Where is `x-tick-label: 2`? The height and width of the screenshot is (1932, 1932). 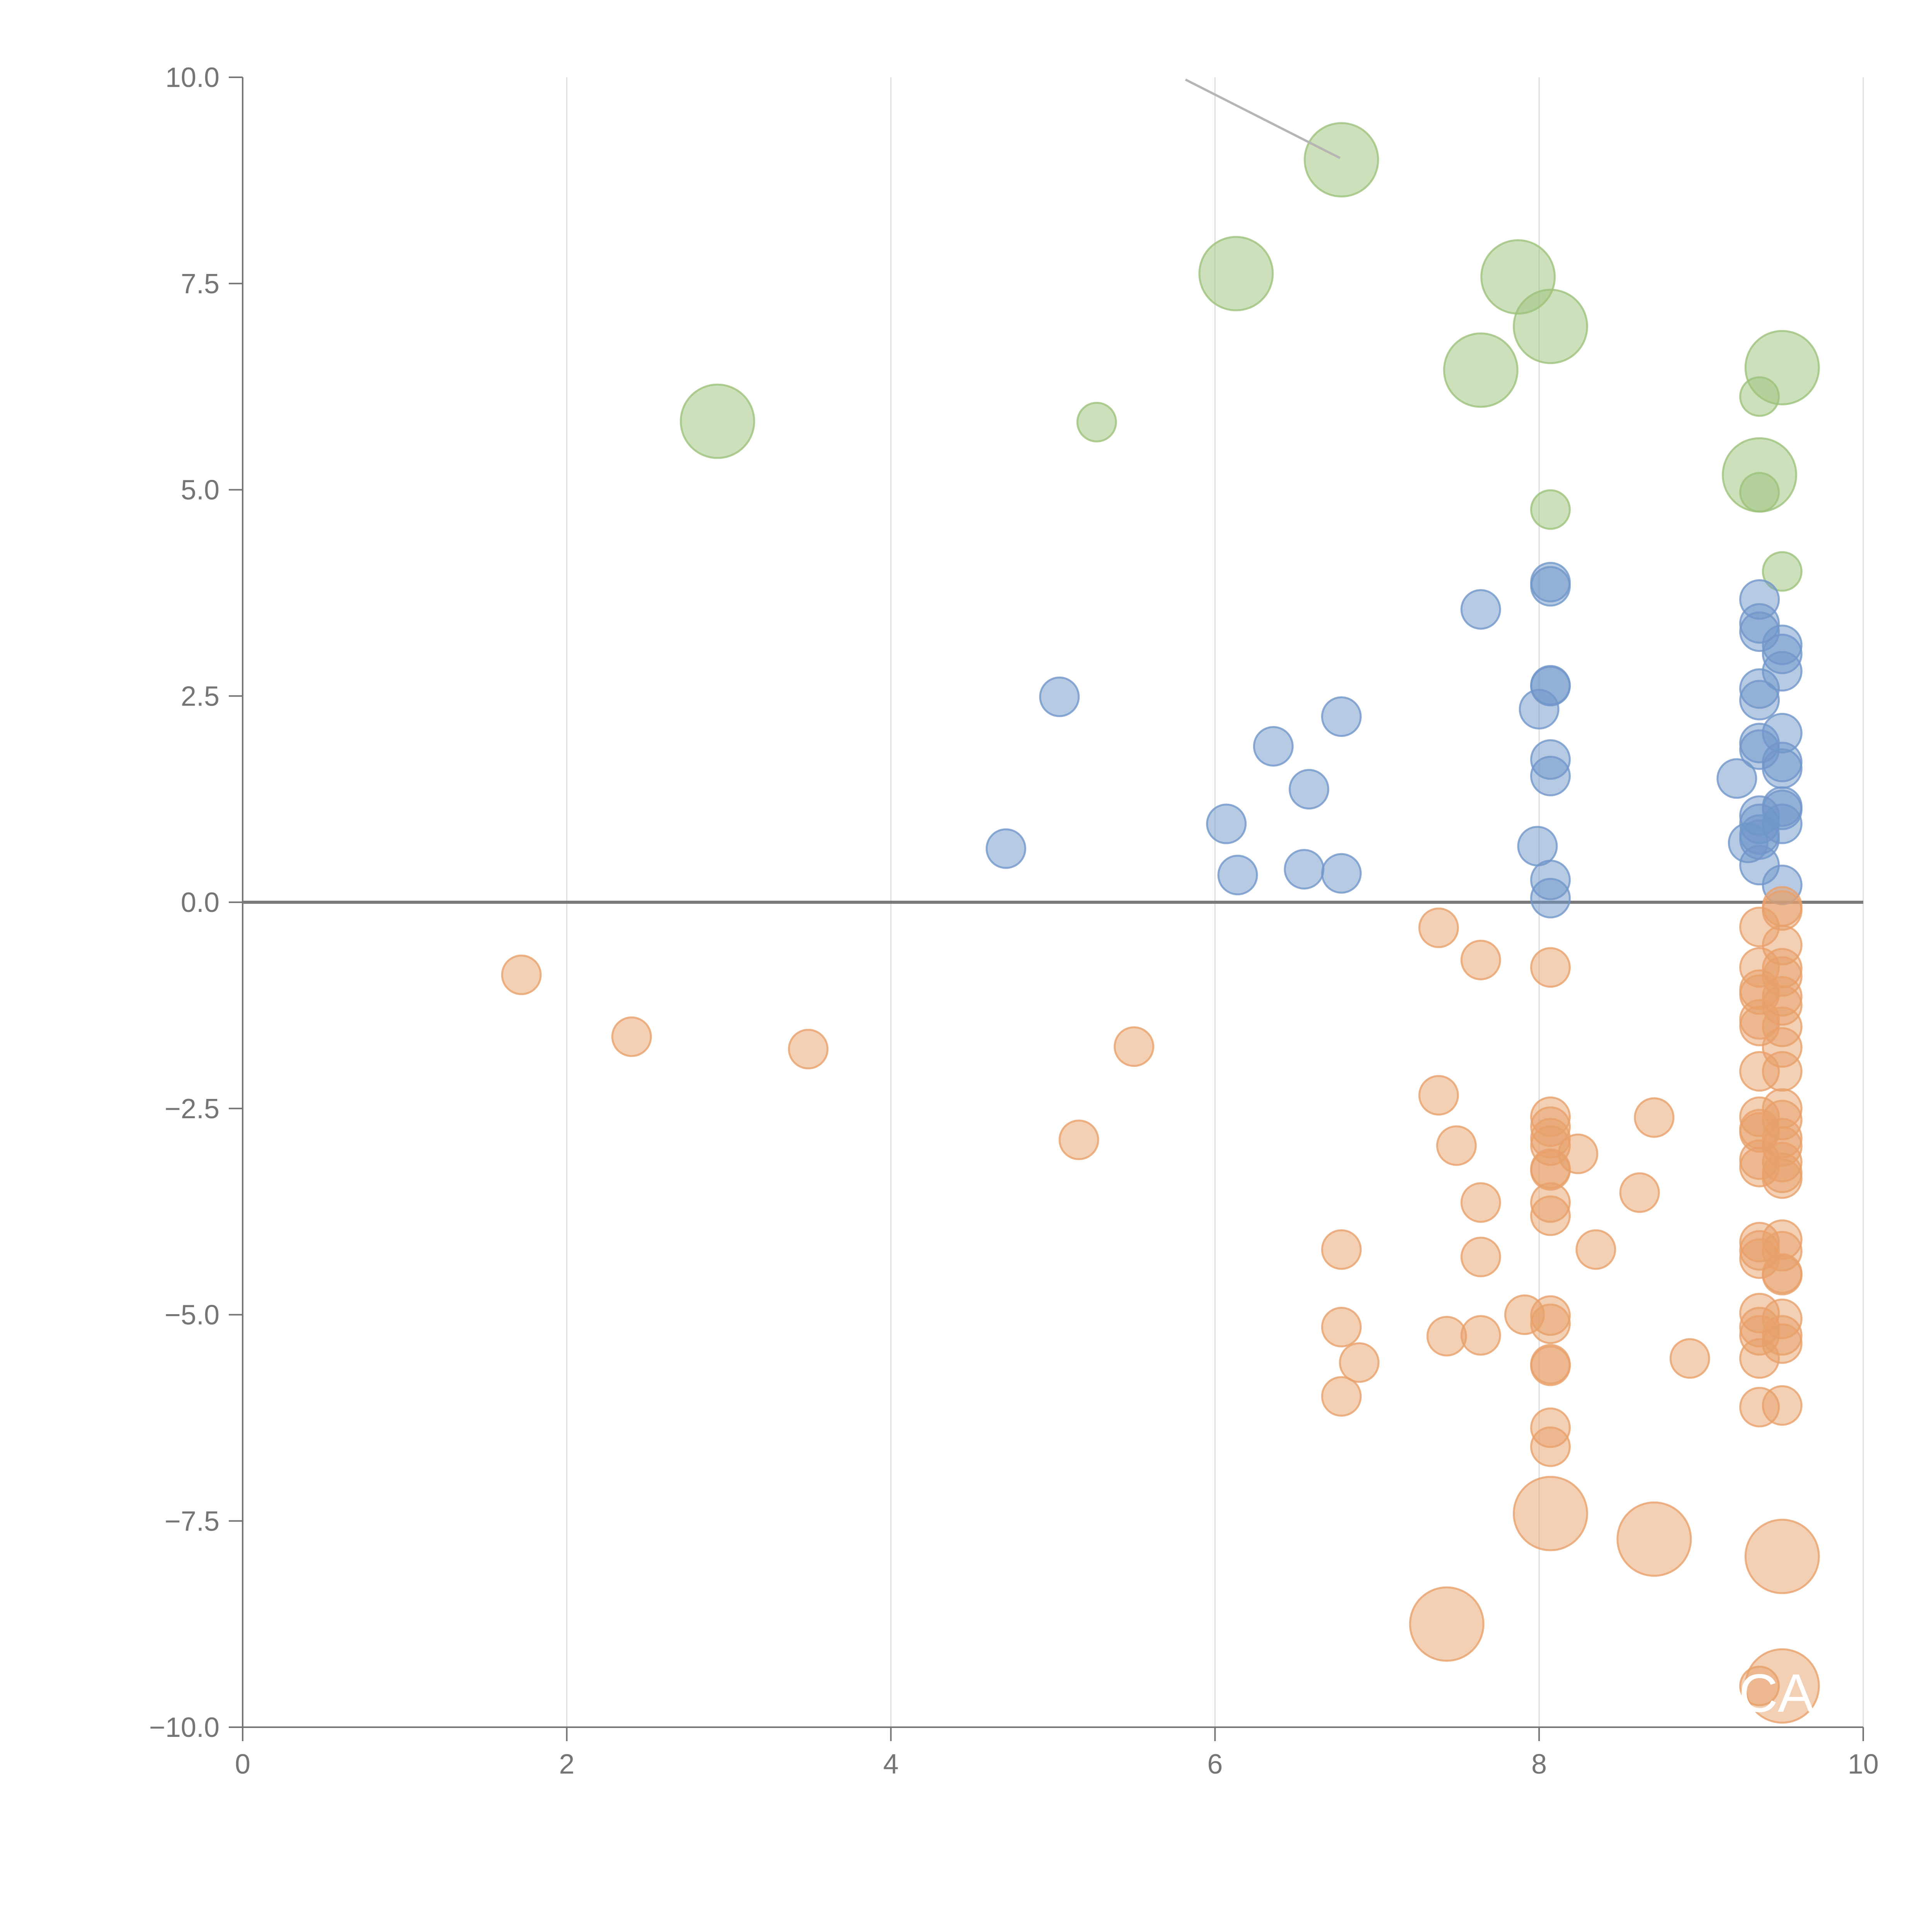
x-tick-label: 2 is located at coordinates (567, 1765).